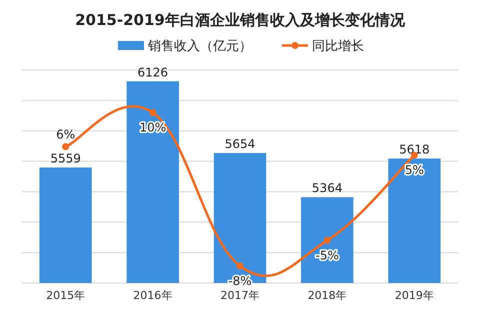  I want to click on data-label: 6%, so click(66, 135).